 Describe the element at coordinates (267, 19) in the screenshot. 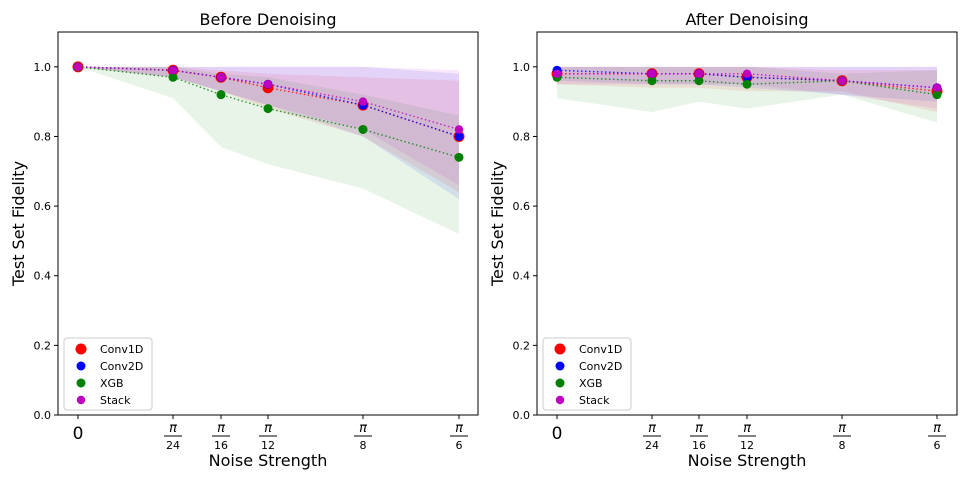

I see `chart-title: Before Denoising` at that location.